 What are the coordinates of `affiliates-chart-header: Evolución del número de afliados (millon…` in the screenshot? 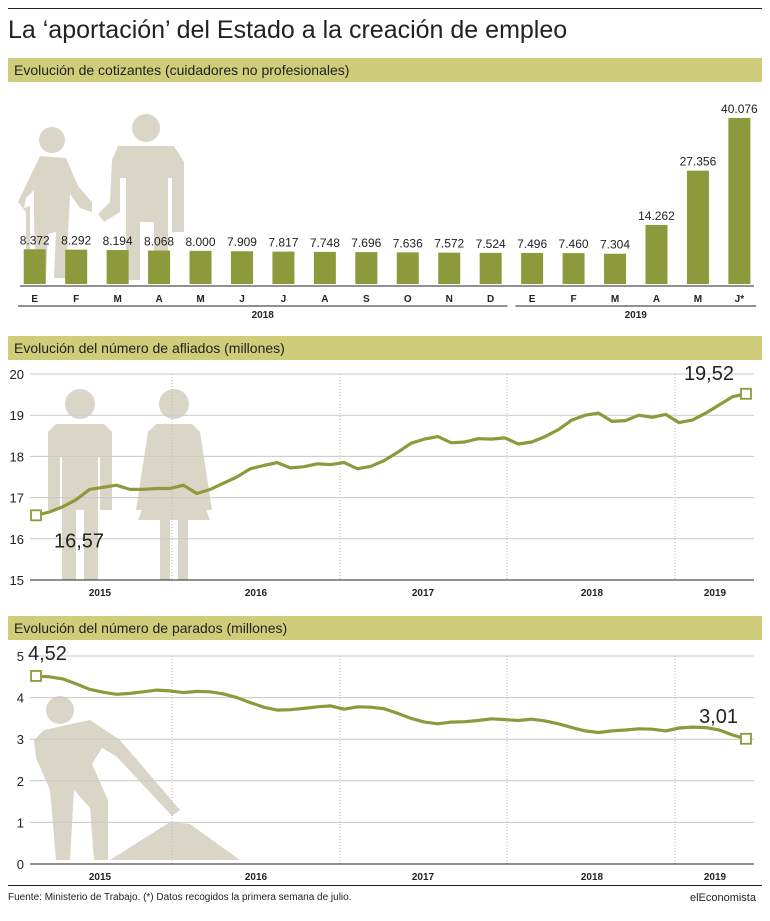 It's located at (385, 348).